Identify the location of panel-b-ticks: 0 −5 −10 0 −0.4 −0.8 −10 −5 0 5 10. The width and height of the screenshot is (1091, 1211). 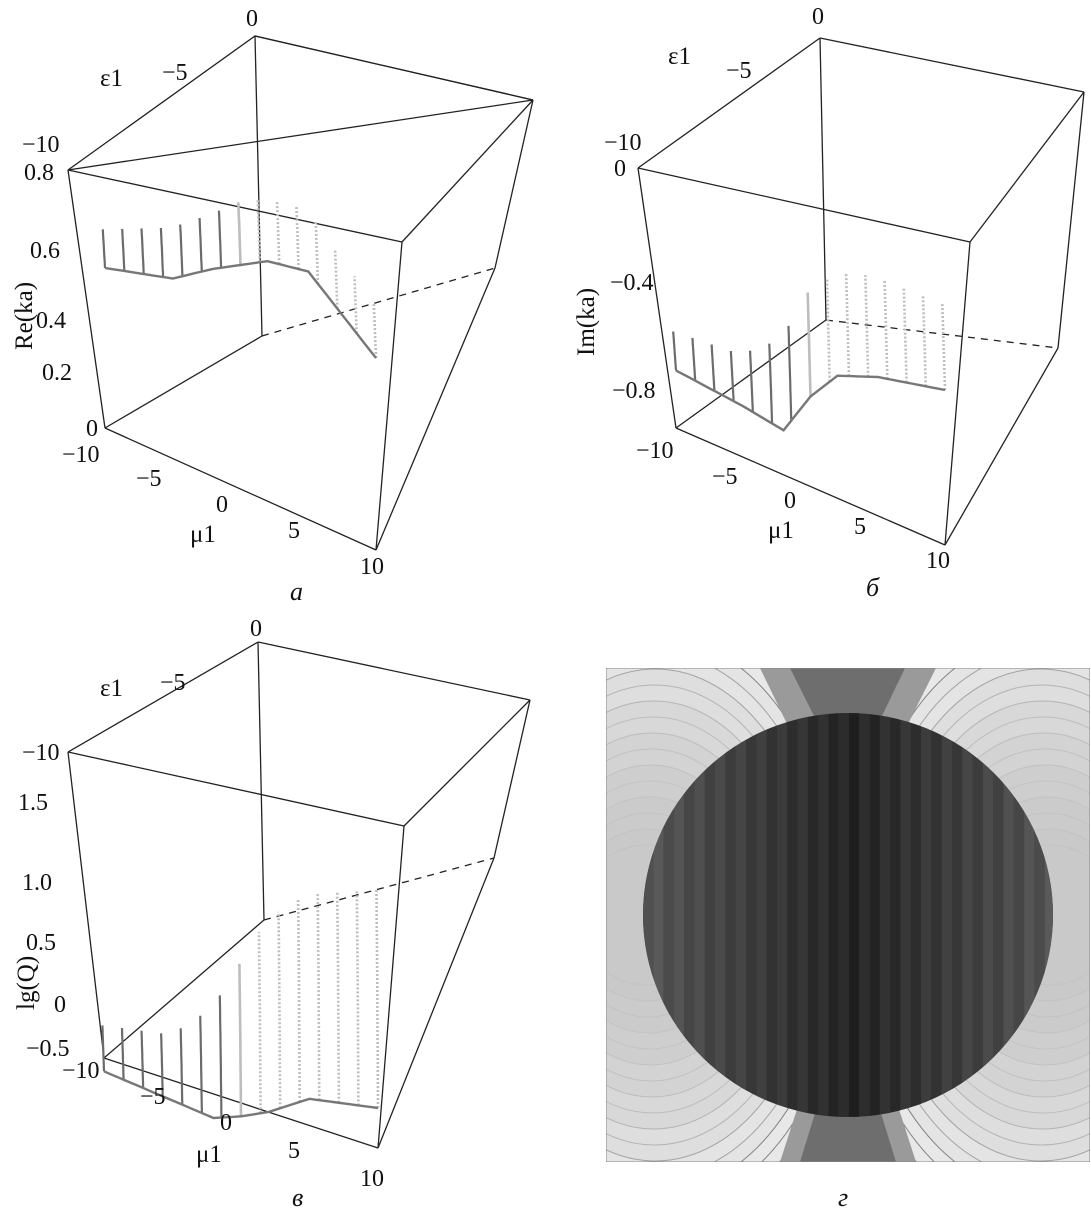
(777, 289).